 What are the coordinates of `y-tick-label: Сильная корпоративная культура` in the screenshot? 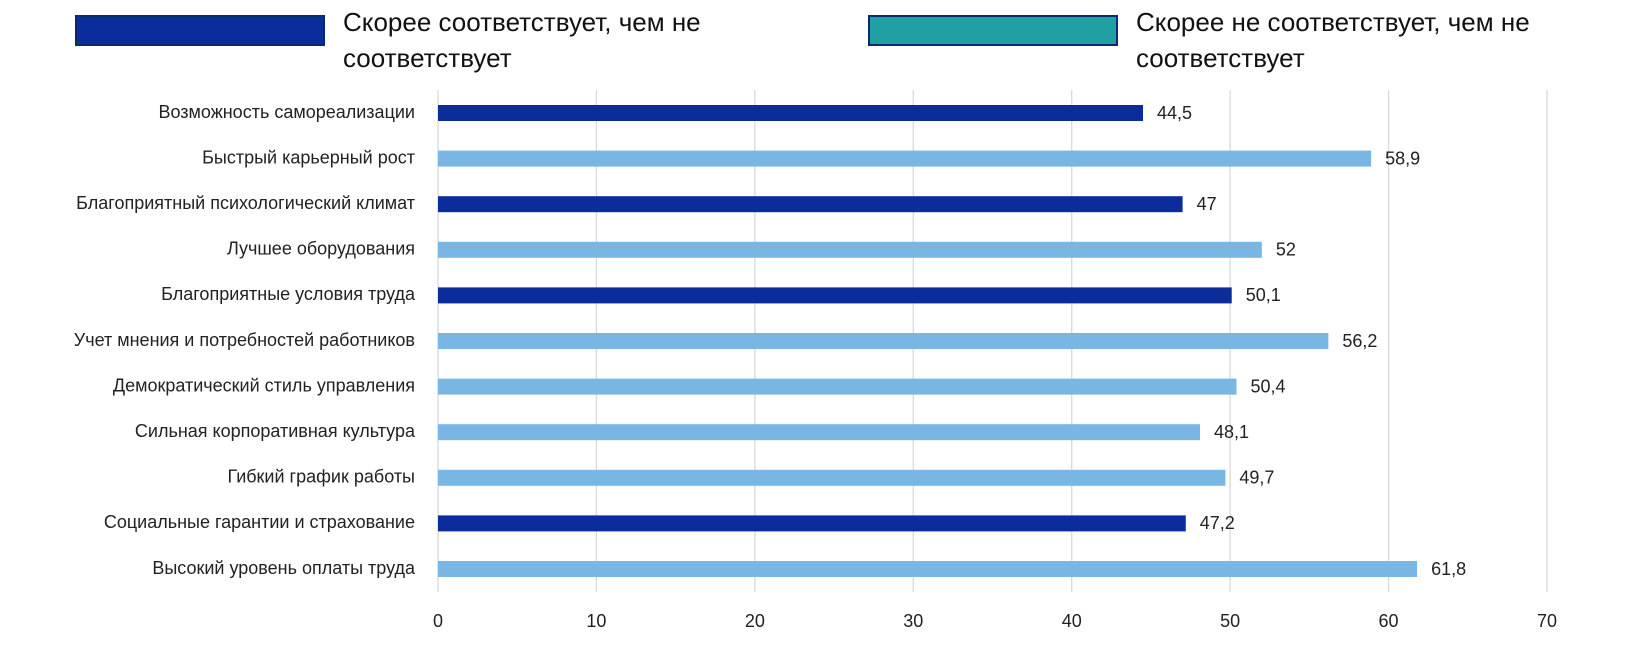 It's located at (275, 431).